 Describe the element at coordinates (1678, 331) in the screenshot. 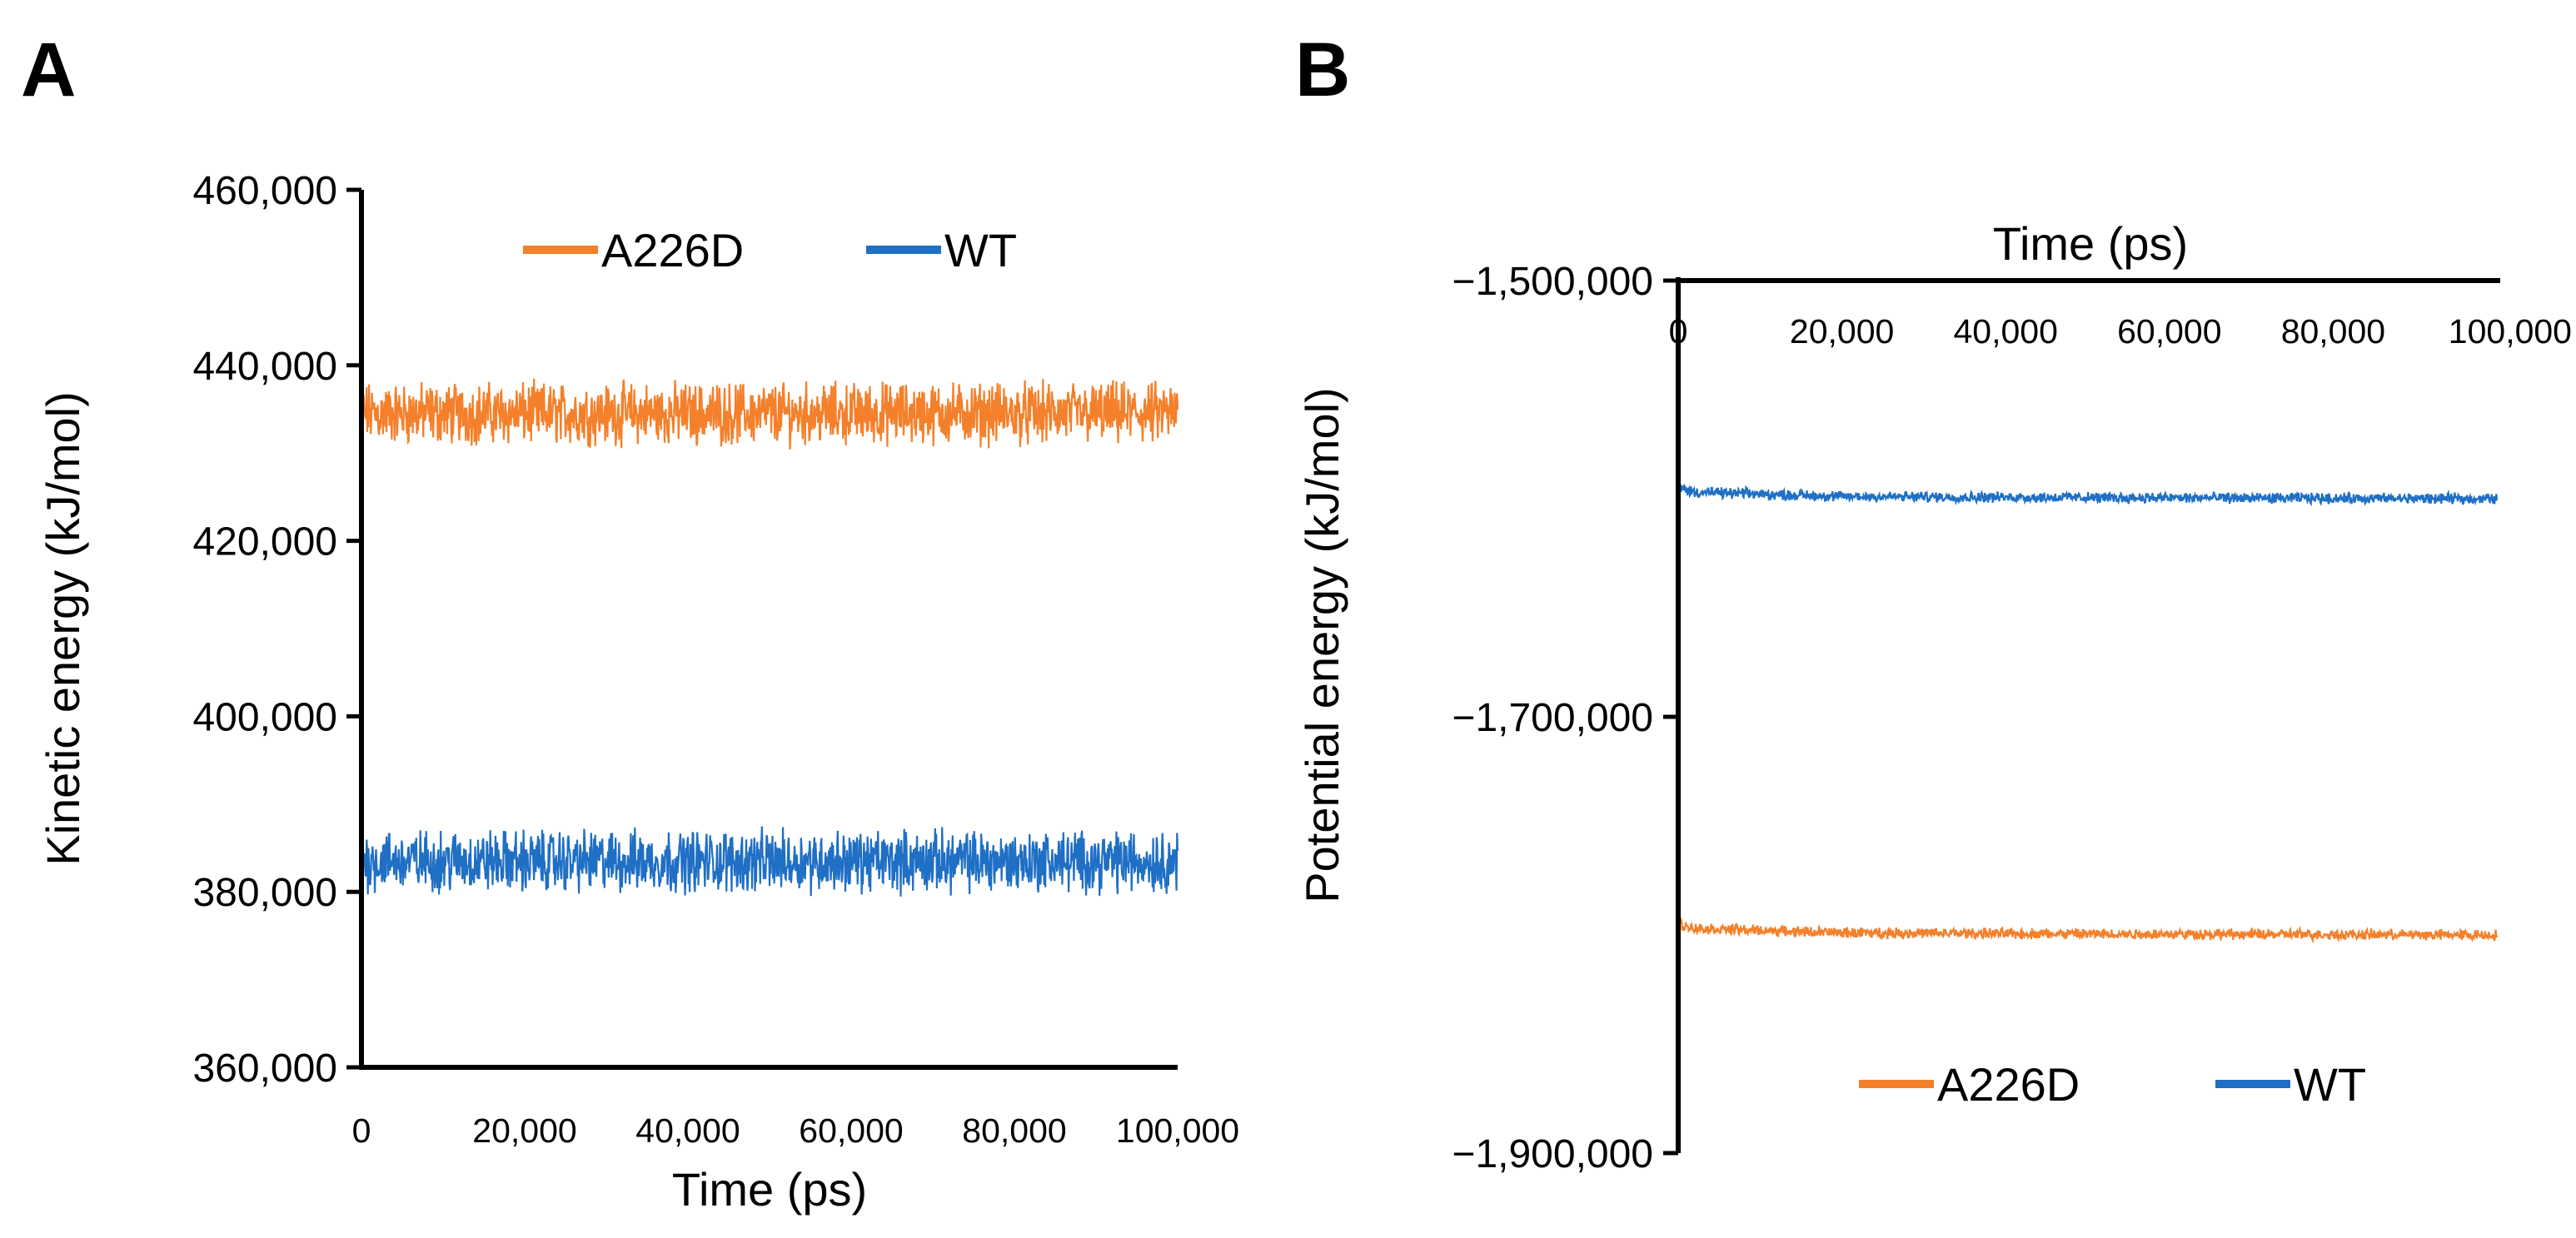

I see `panel-b-x-tick-label: 0` at that location.